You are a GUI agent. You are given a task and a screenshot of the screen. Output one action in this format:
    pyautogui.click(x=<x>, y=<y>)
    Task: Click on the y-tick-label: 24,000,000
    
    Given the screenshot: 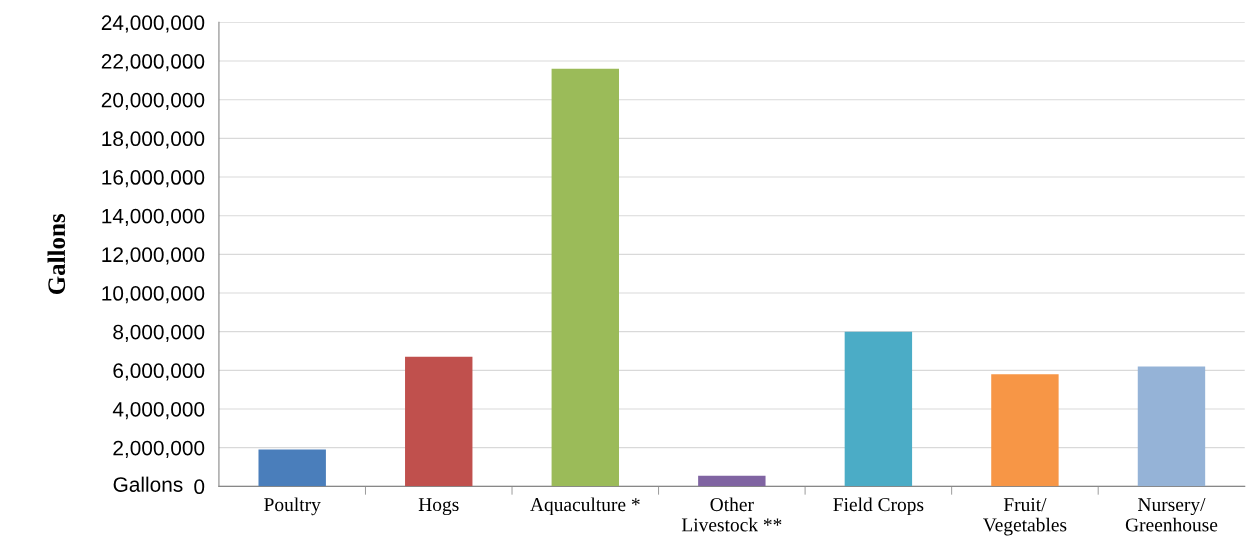 What is the action you would take?
    pyautogui.click(x=153, y=24)
    